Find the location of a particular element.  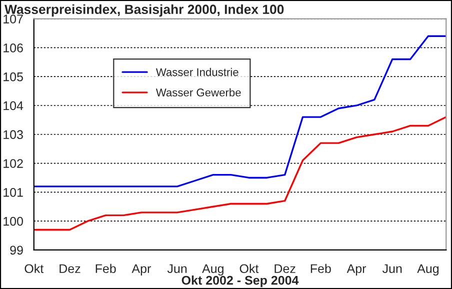

y-tick-label: 106 is located at coordinates (13, 47).